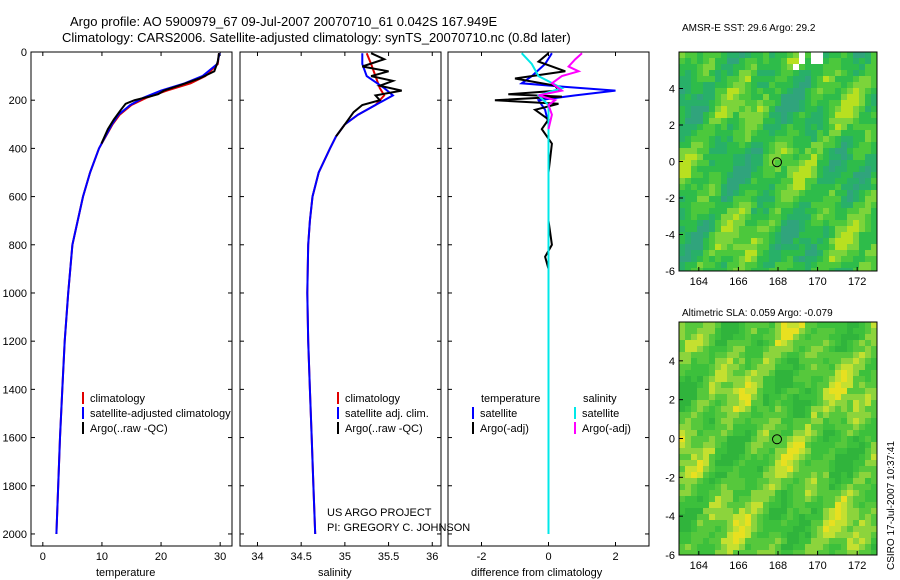 This screenshot has width=900, height=580. Describe the element at coordinates (857, 282) in the screenshot. I see `map-x-tick-label: 172` at that location.